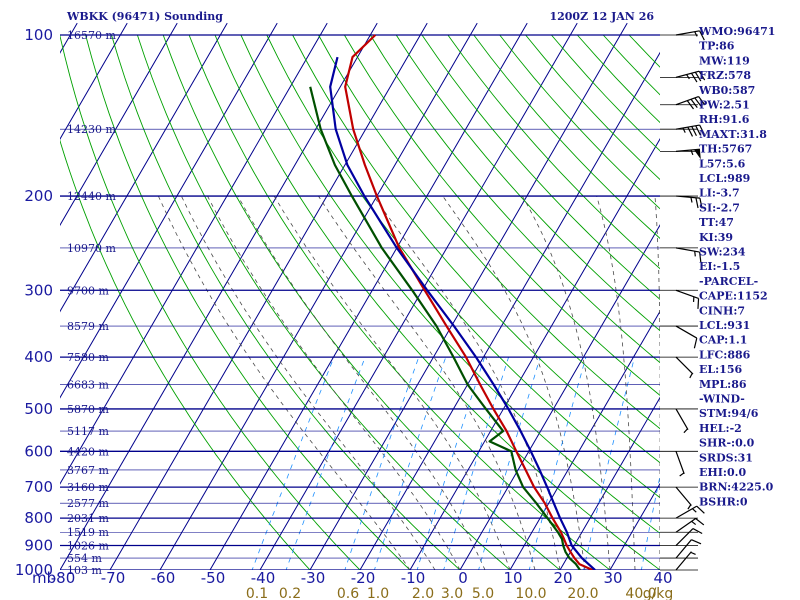 This screenshot has width=800, height=600. What do you see at coordinates (88, 546) in the screenshot?
I see `height-label: 1026 m` at bounding box center [88, 546].